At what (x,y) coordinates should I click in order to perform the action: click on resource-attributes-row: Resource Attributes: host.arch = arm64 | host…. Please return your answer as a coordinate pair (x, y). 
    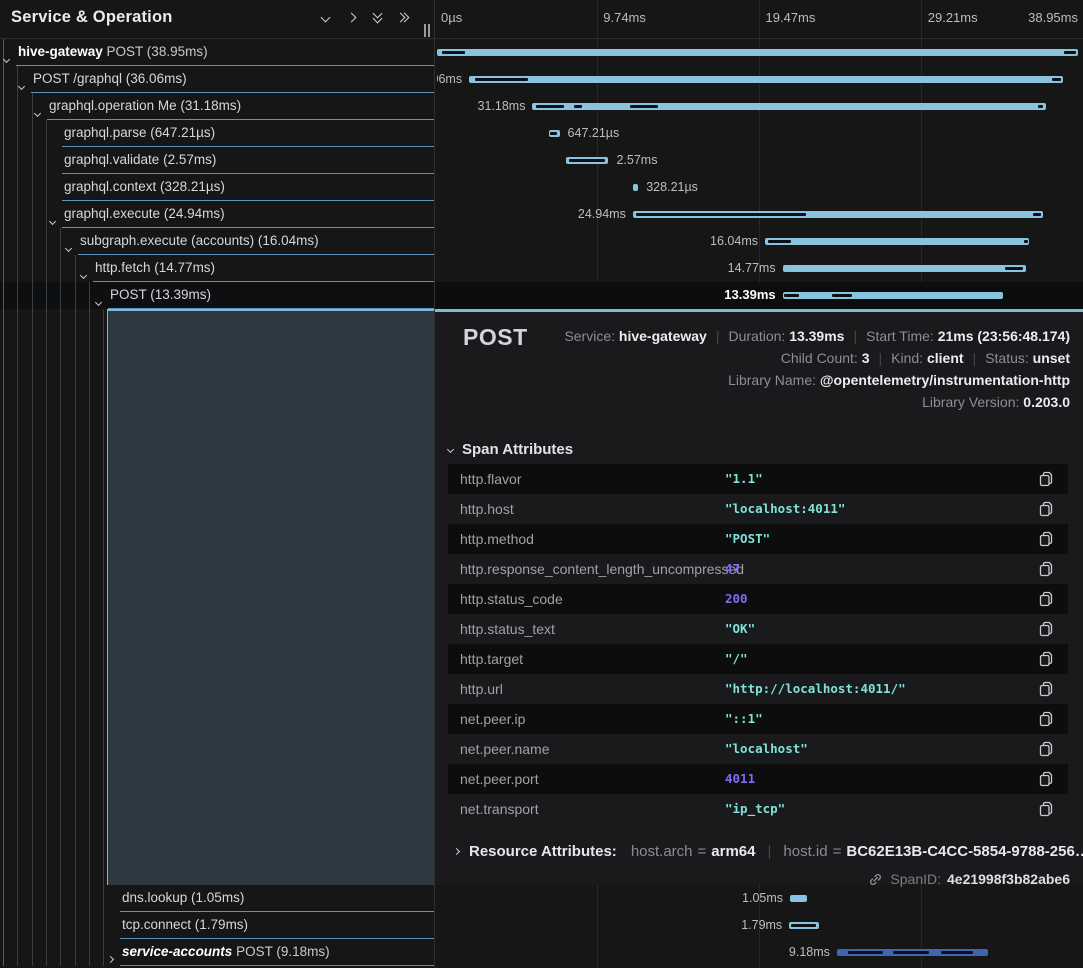
    Looking at the image, I should click on (765, 852).